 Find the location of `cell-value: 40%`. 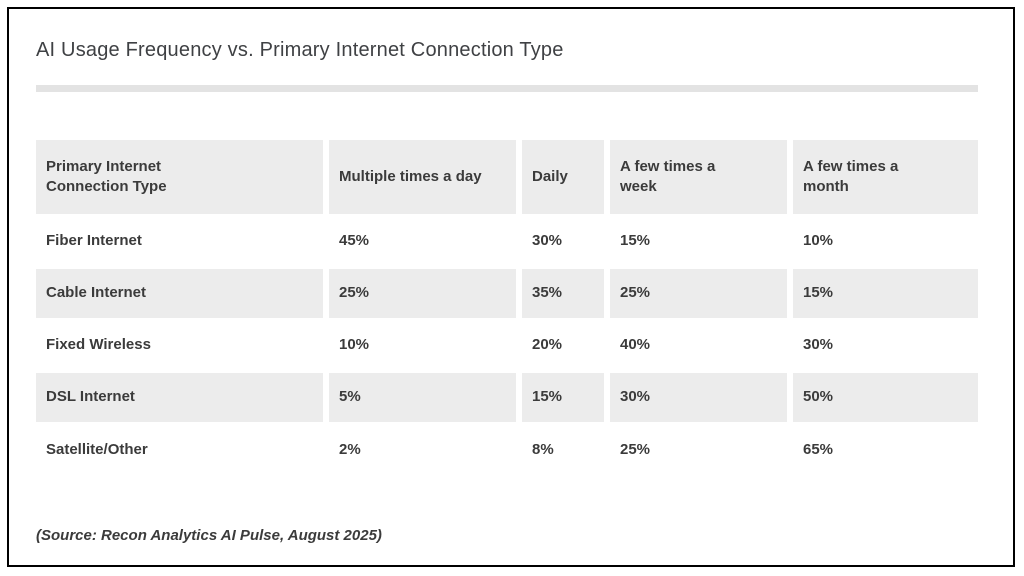

cell-value: 40% is located at coordinates (700, 346).